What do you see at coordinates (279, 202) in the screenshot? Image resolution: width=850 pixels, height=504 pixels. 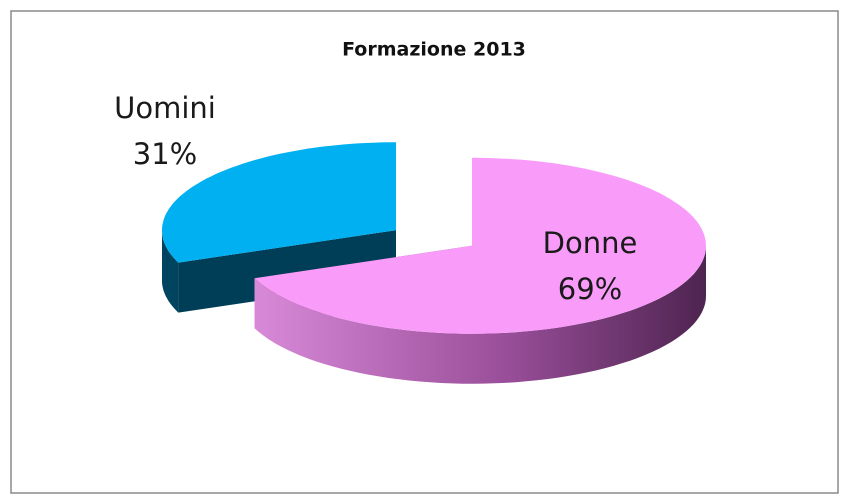 I see `slice` at bounding box center [279, 202].